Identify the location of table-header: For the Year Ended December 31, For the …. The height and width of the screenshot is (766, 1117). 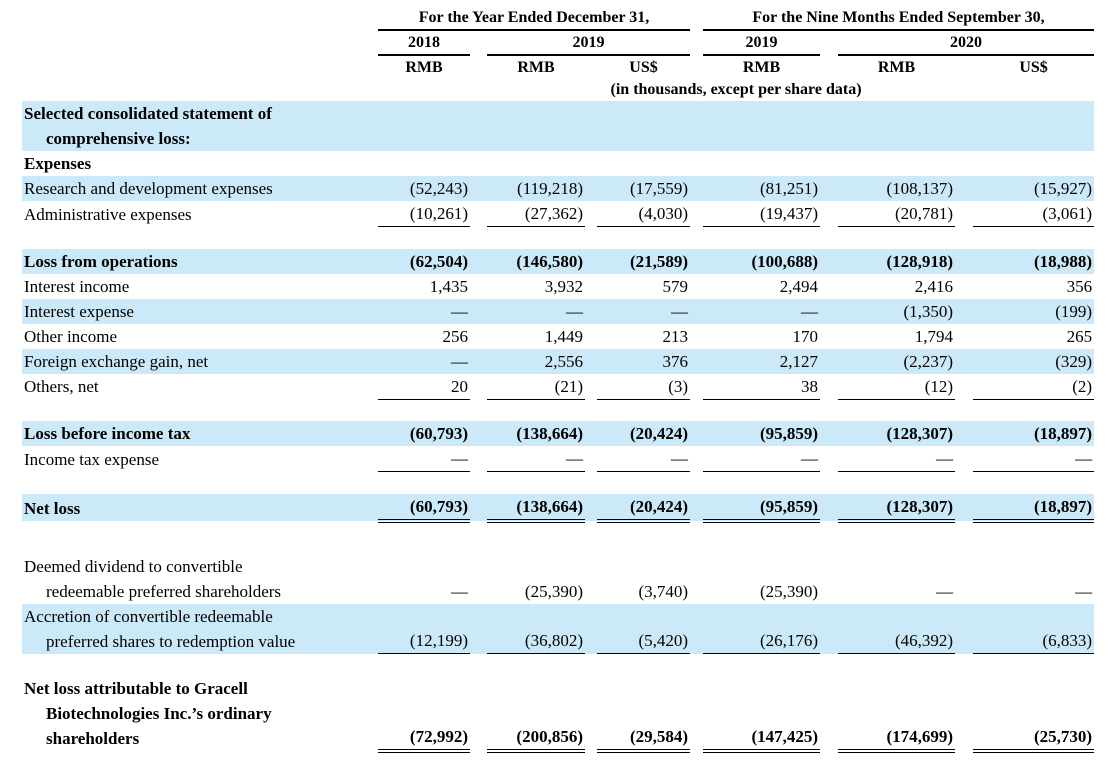
(558, 53).